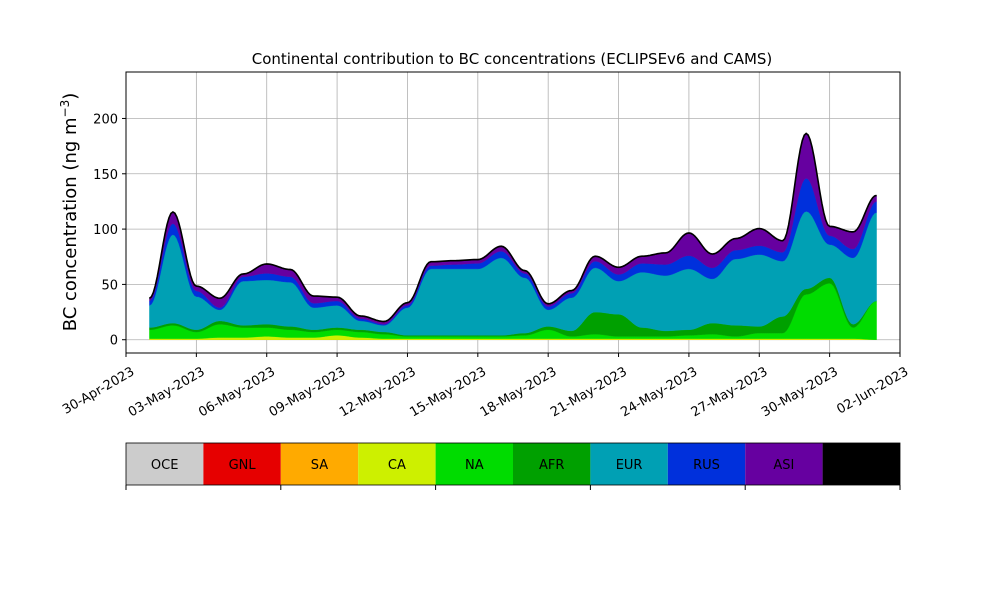 The height and width of the screenshot is (604, 1000). What do you see at coordinates (448, 392) in the screenshot?
I see `x-tick-label: 15-May-2023` at bounding box center [448, 392].